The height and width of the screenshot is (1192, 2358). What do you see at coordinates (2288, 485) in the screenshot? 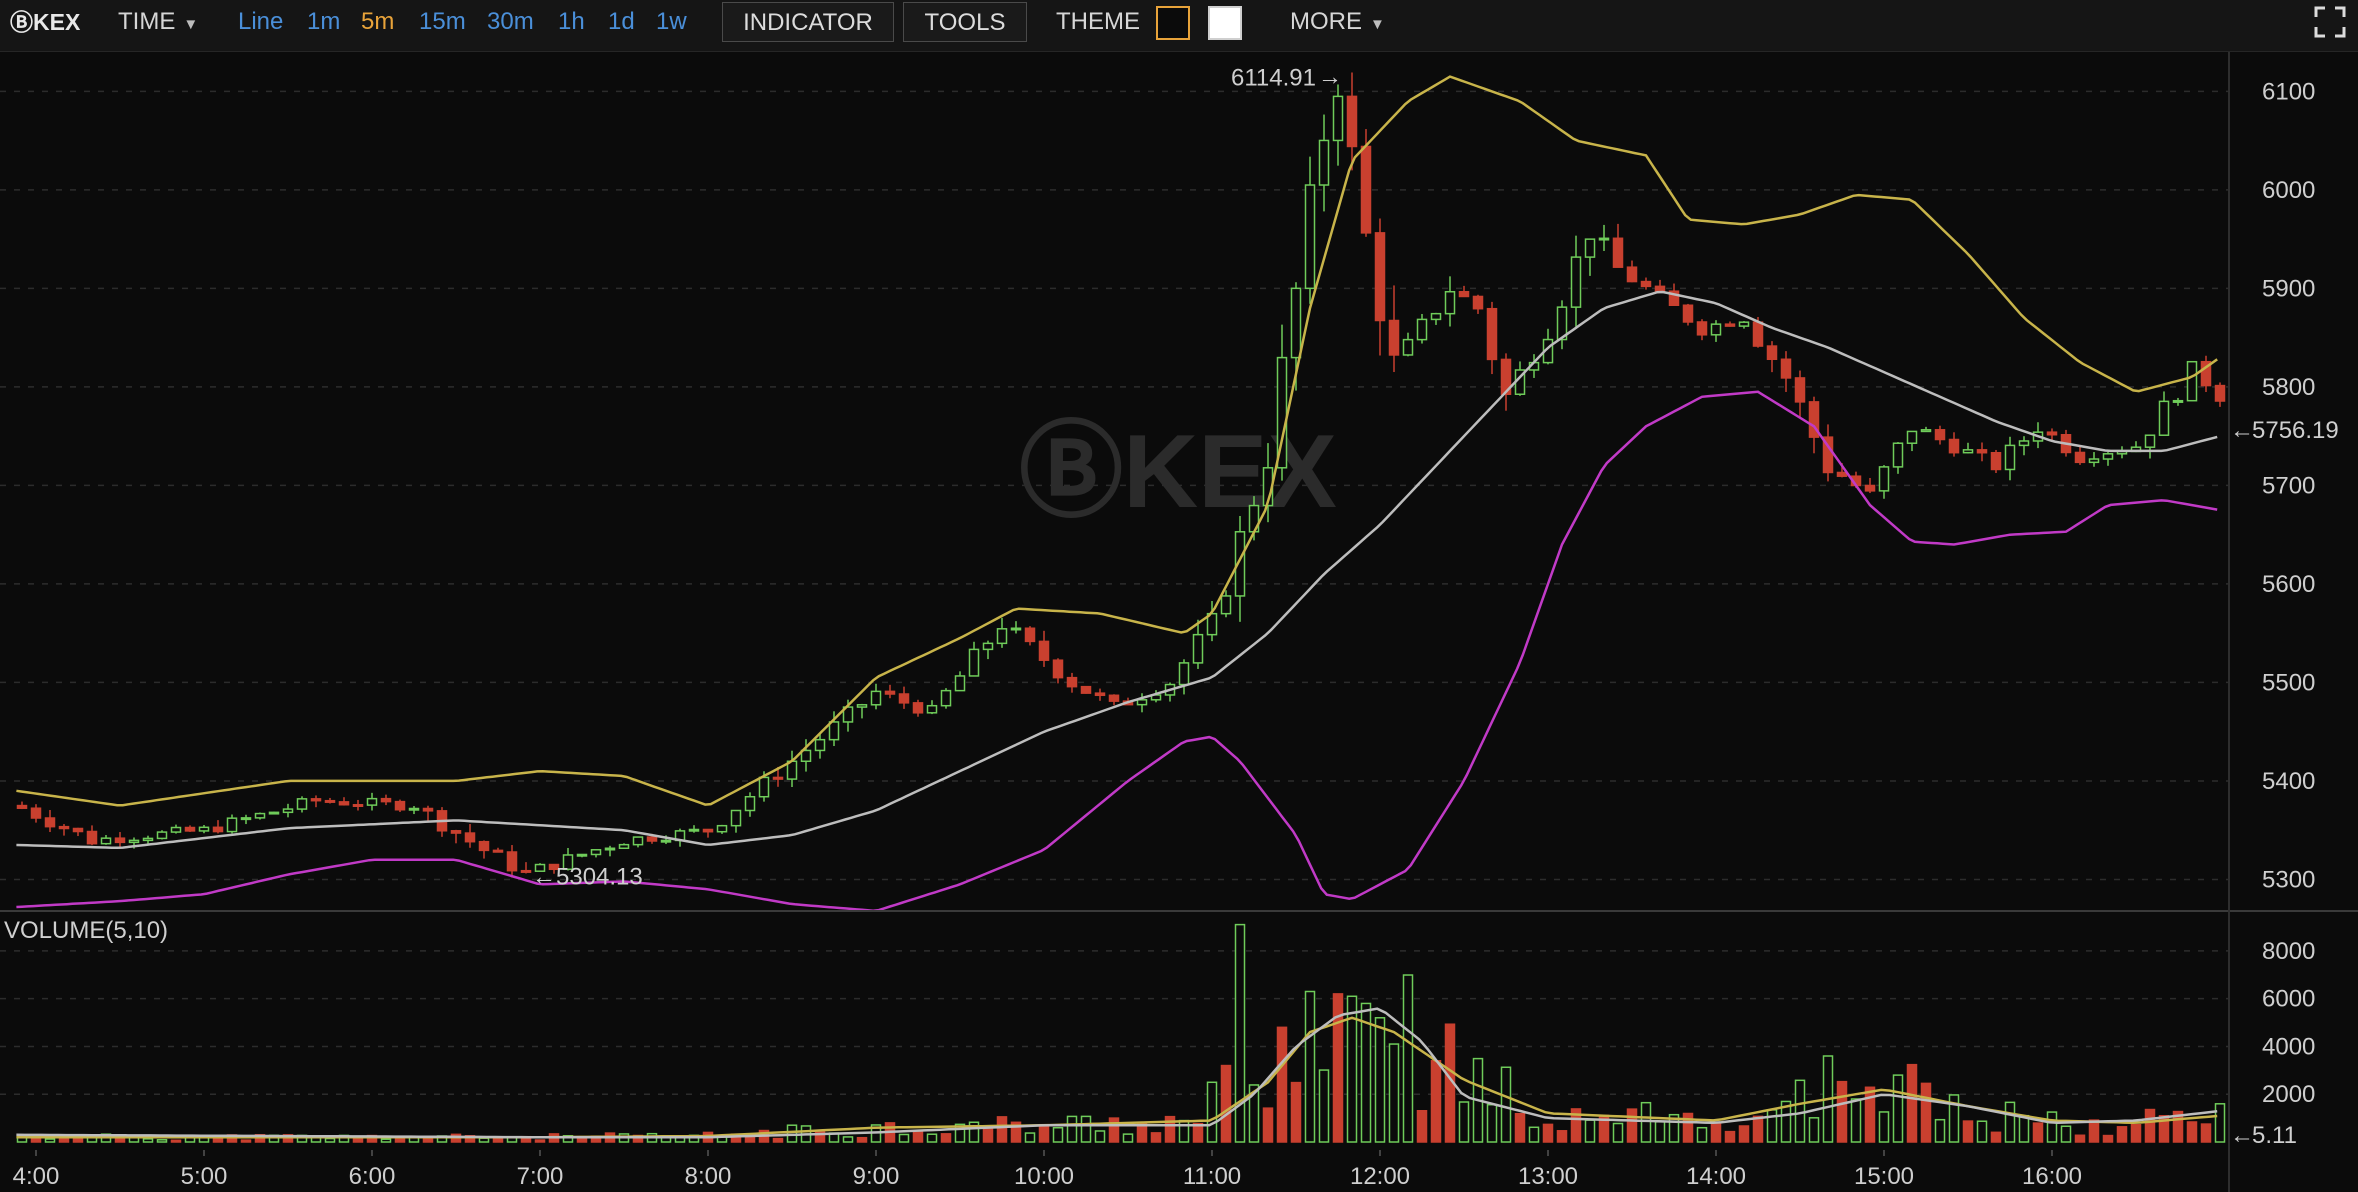
I see `price-axis: 5300 5400 5500 5600 5700 5800 5900 6000 6100` at bounding box center [2288, 485].